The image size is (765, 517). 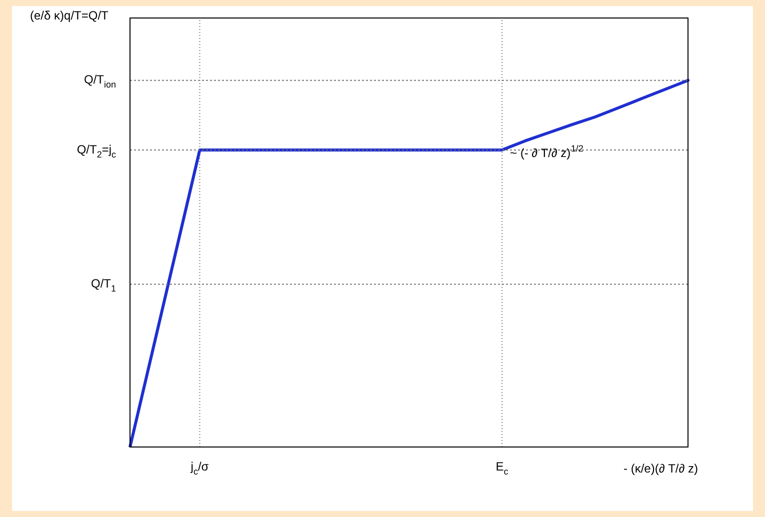 I want to click on text: (e/δ κ)q/T=Q/T, so click(x=70, y=15).